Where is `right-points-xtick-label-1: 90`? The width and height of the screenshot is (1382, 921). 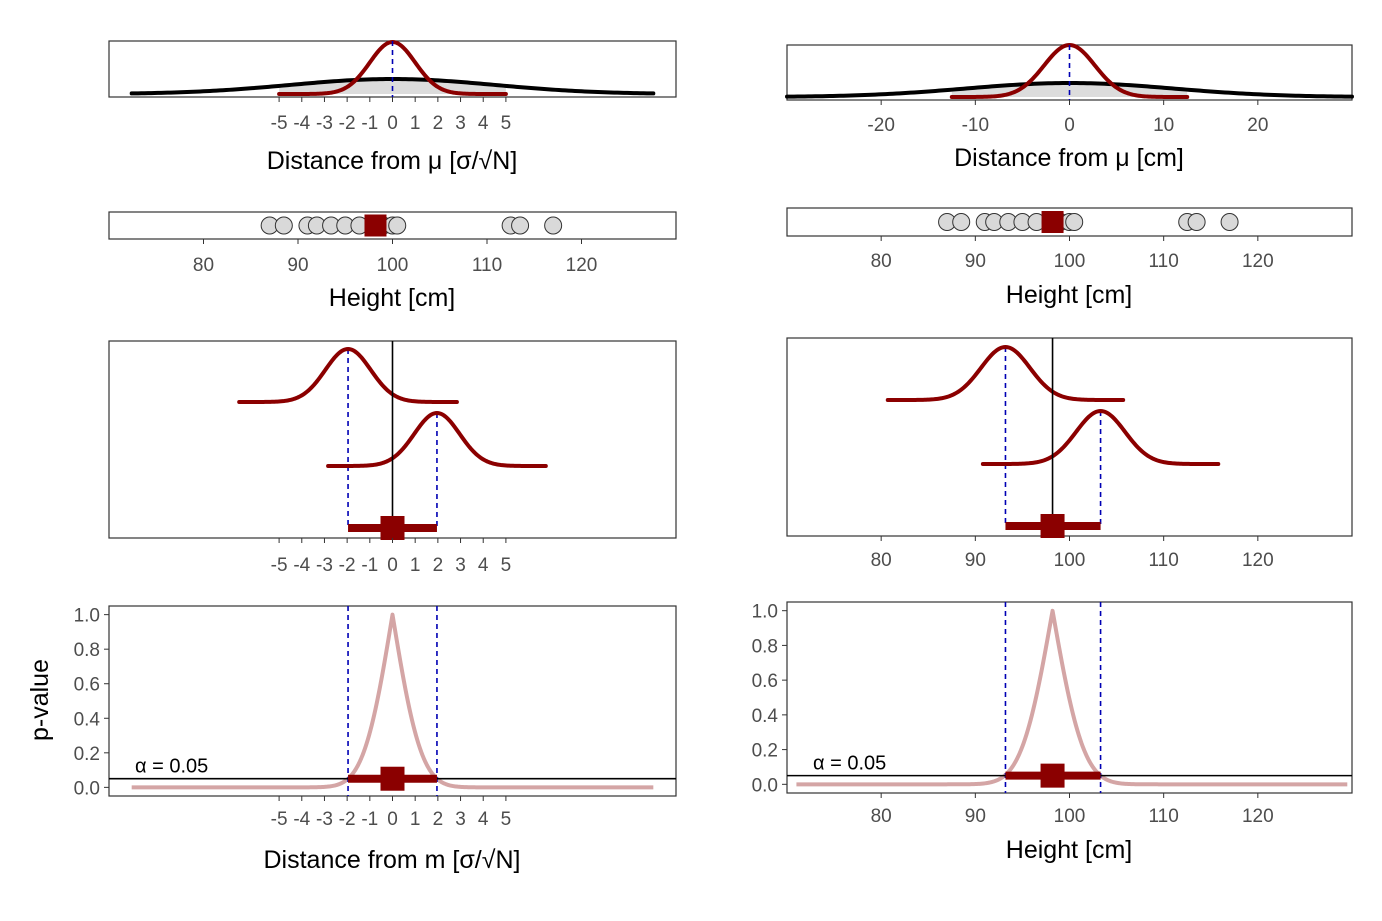
right-points-xtick-label-1: 90 is located at coordinates (975, 261).